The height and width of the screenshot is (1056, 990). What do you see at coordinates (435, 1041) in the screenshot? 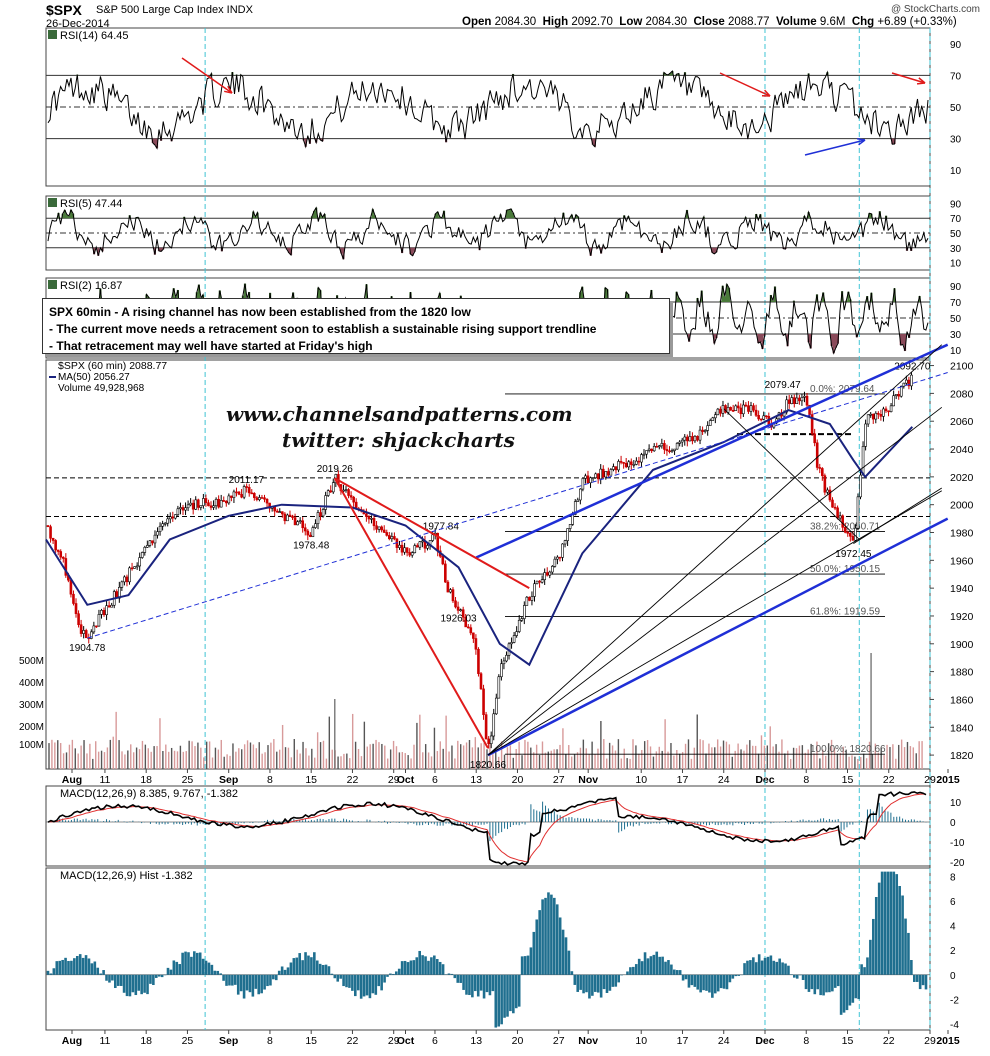
I see `x-tick-label: 6` at bounding box center [435, 1041].